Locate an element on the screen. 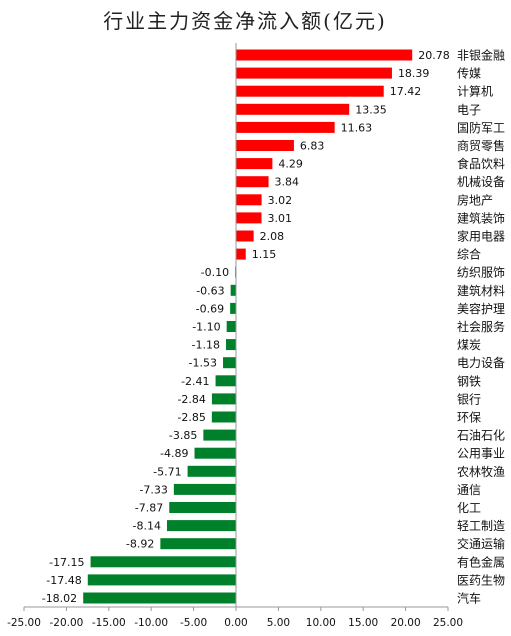  data-label-22: -3.85 is located at coordinates (183, 435).